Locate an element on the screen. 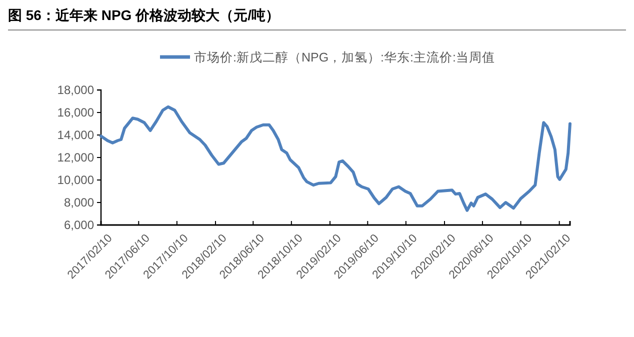 The height and width of the screenshot is (337, 634). y-tick-label: 18,000 is located at coordinates (75, 89).